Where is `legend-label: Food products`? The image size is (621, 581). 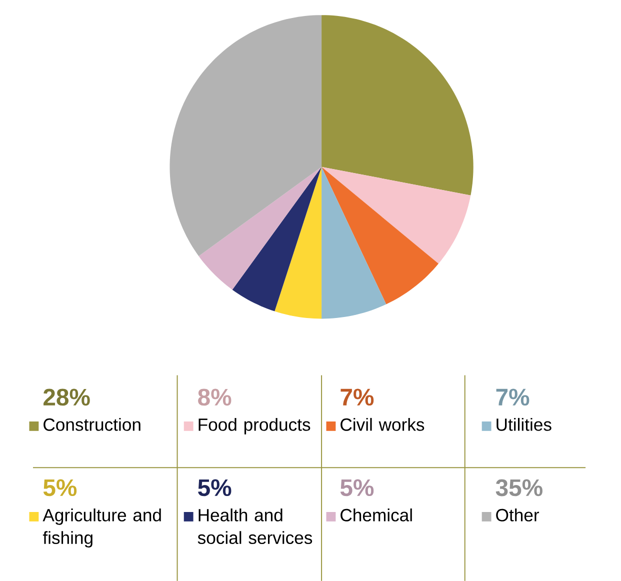
legend-label: Food products is located at coordinates (254, 426).